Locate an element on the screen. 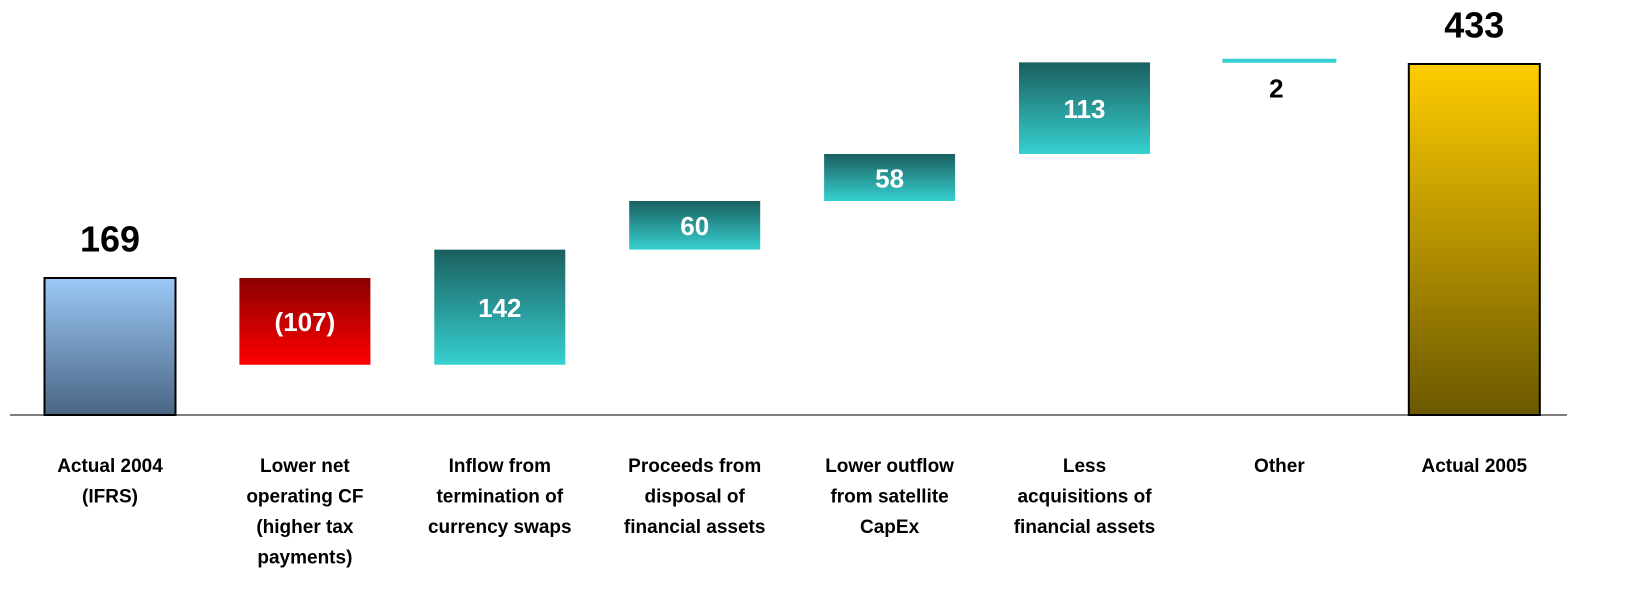  x-tick-label: operating CF is located at coordinates (304, 497).